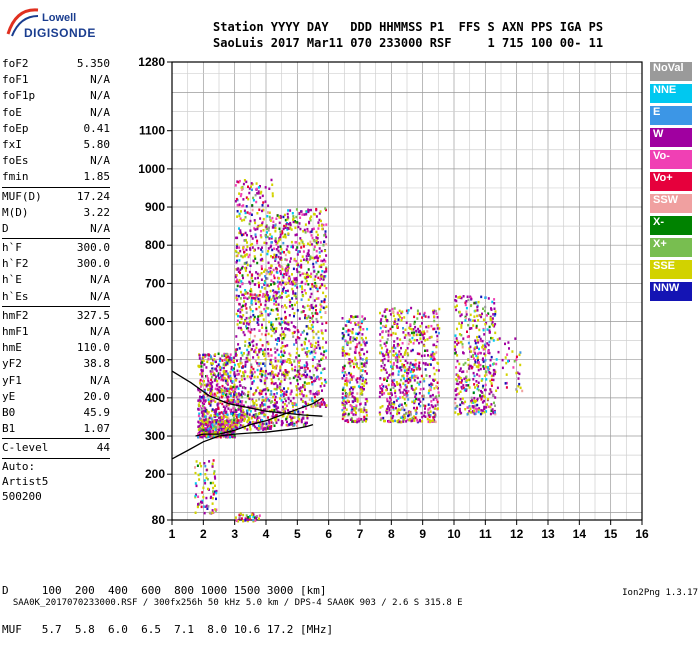  Describe the element at coordinates (100, 280) in the screenshot. I see `param-value: N/A` at that location.